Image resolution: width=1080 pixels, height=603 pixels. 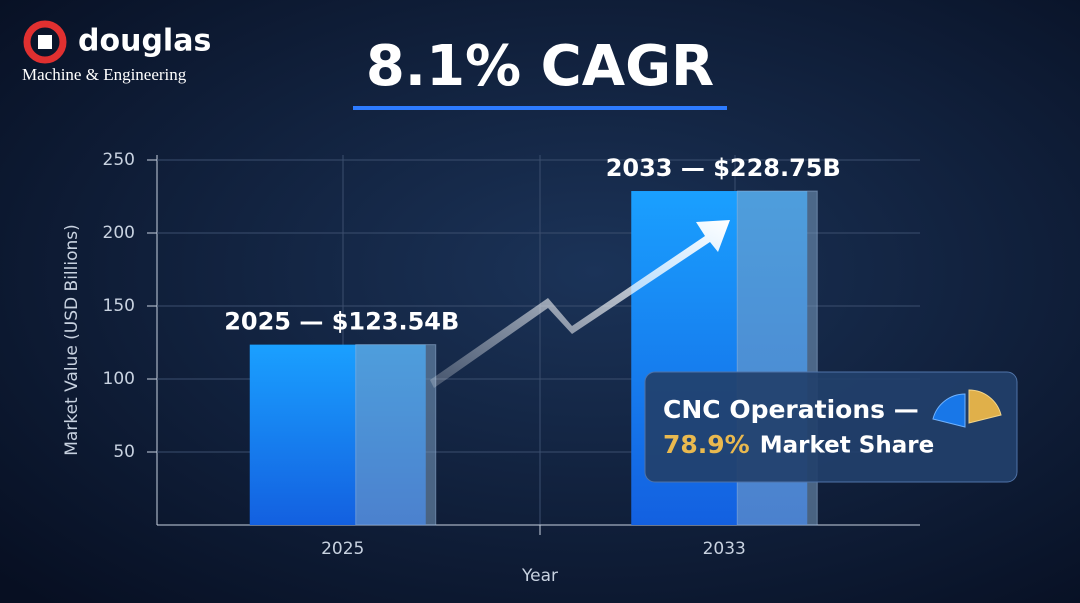 I want to click on logo-mark, so click(x=45, y=42).